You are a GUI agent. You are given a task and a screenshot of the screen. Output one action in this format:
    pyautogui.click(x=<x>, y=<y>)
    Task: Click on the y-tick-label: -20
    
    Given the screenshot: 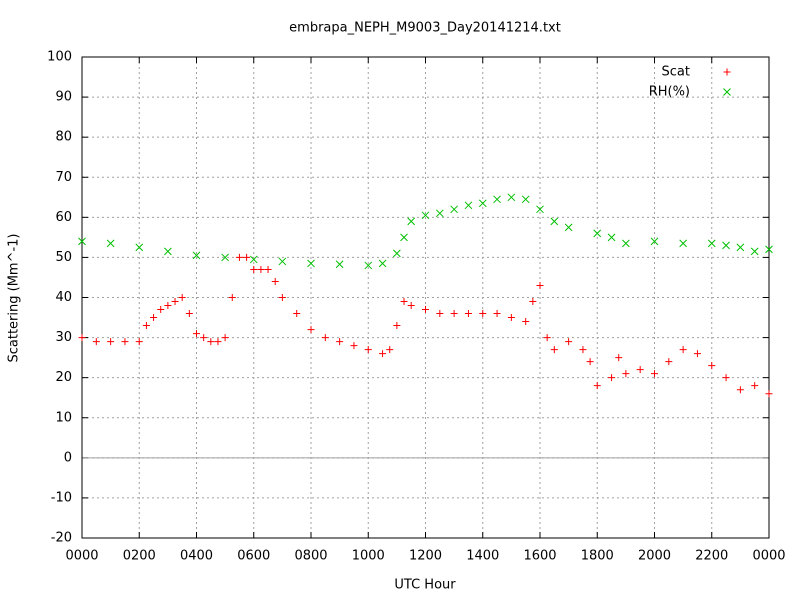 What is the action you would take?
    pyautogui.click(x=61, y=538)
    